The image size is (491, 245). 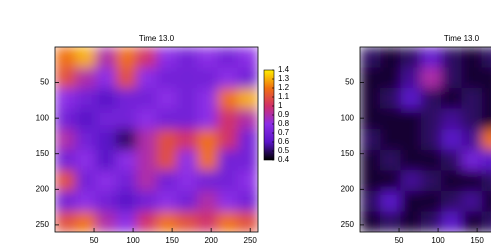 What do you see at coordinates (284, 114) in the screenshot?
I see `colorbar-tick-label: 0.9` at bounding box center [284, 114].